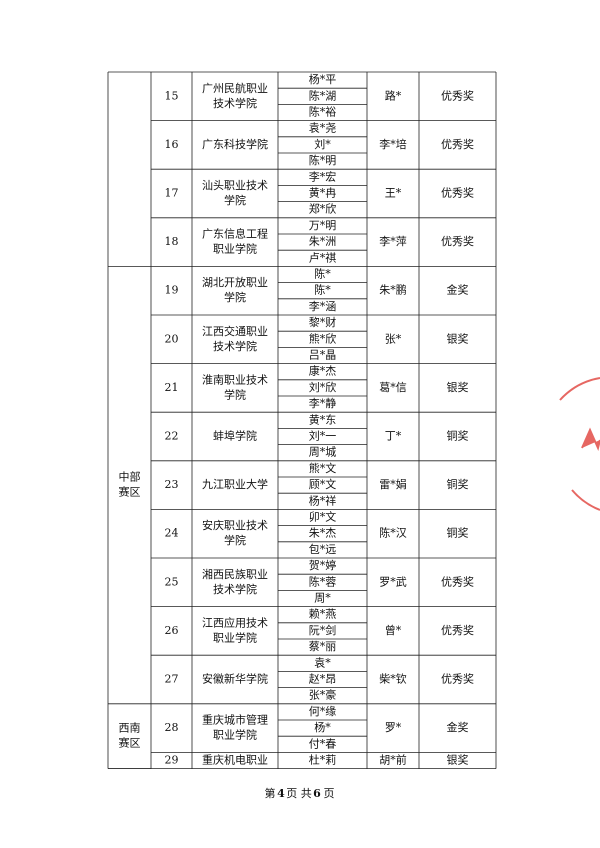  Describe the element at coordinates (323, 468) in the screenshot. I see `student-name: 熊*文` at that location.